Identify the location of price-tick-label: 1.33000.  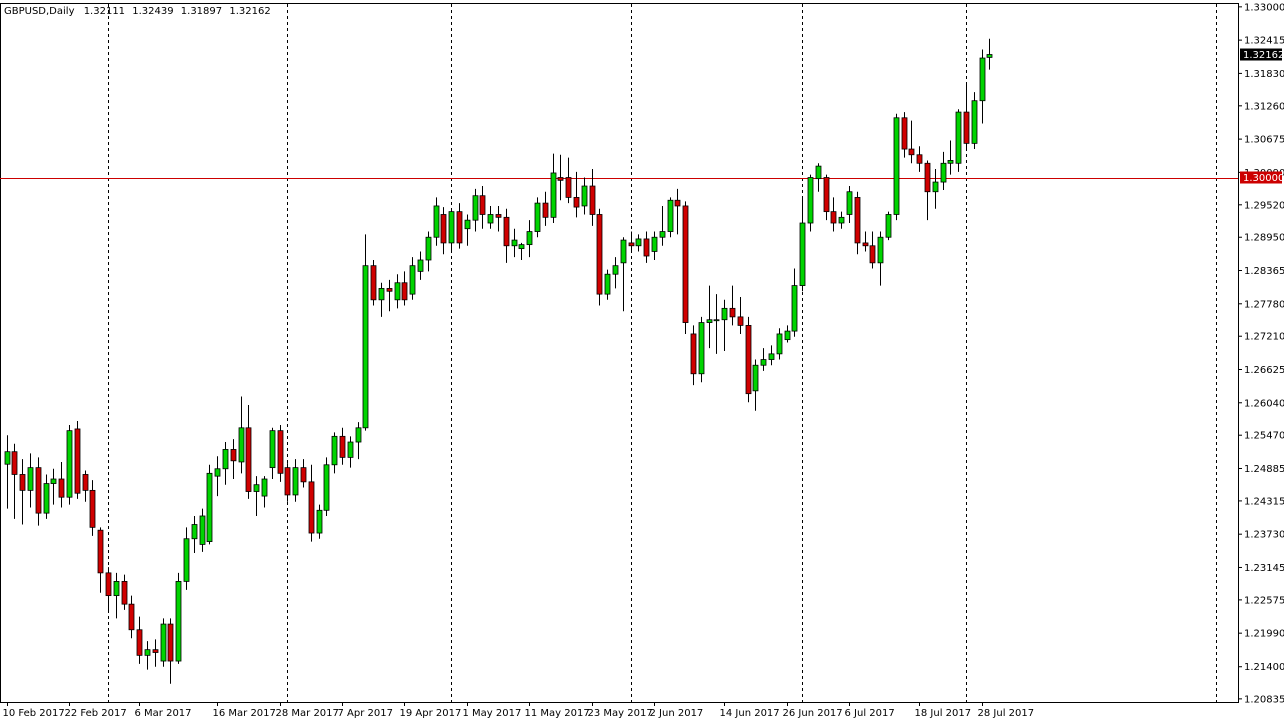
(1264, 7).